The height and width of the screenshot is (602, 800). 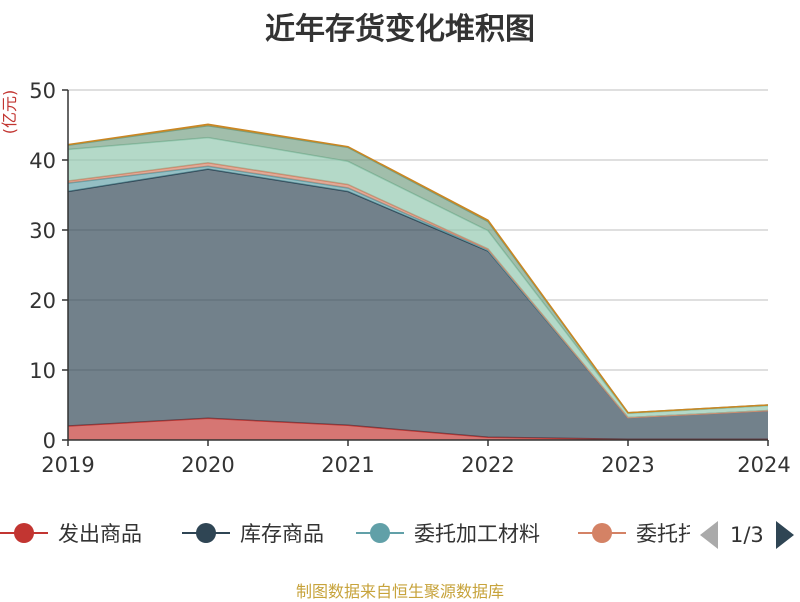 I want to click on legend-next-icon, so click(x=784, y=535).